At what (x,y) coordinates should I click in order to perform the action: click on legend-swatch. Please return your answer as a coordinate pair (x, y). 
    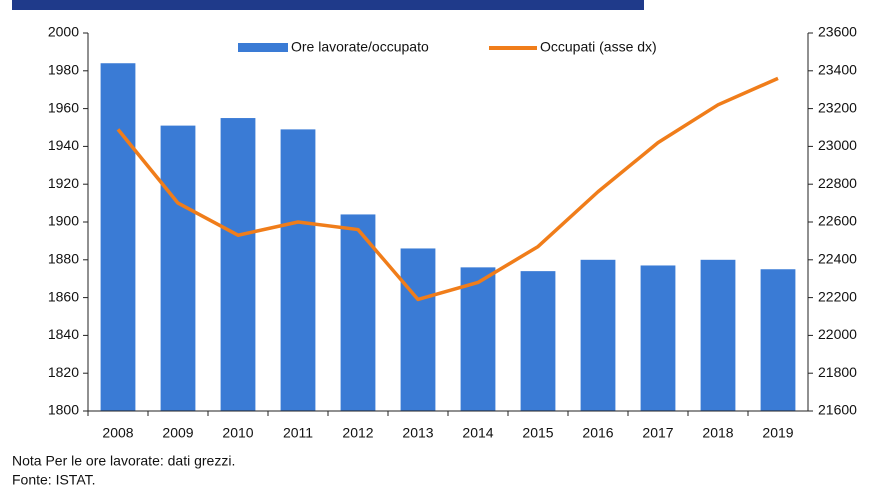
    Looking at the image, I should click on (263, 47).